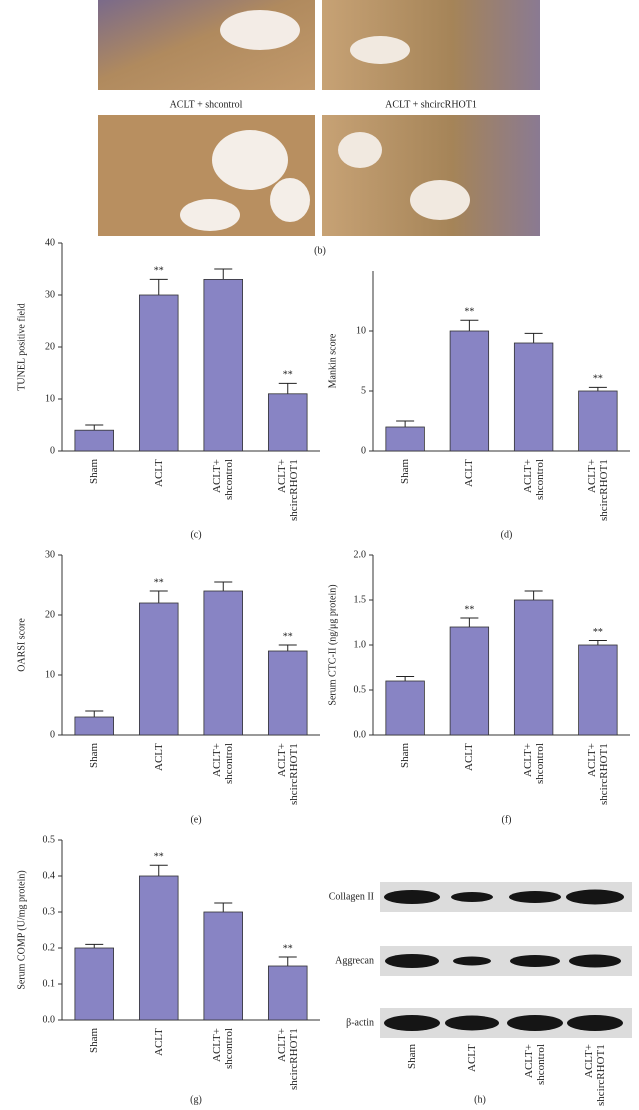  I want to click on y-tick-label: 40, so click(50, 242).